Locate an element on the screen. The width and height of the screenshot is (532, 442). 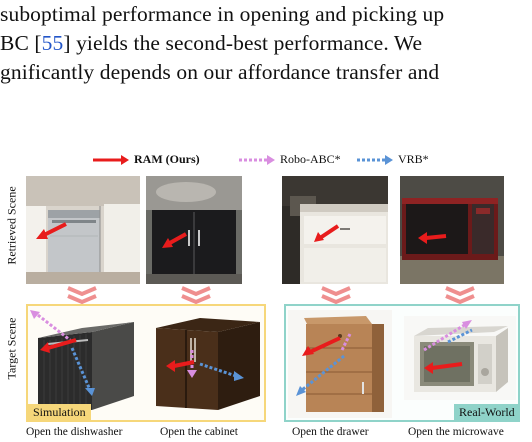
legend-item-vrb: VRB* is located at coordinates (392, 159).